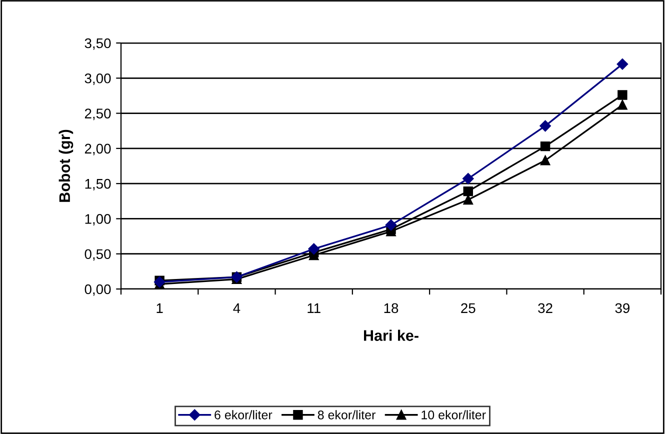 The height and width of the screenshot is (434, 665). What do you see at coordinates (98, 220) in the screenshot?
I see `y-tick-label: 1,00` at bounding box center [98, 220].